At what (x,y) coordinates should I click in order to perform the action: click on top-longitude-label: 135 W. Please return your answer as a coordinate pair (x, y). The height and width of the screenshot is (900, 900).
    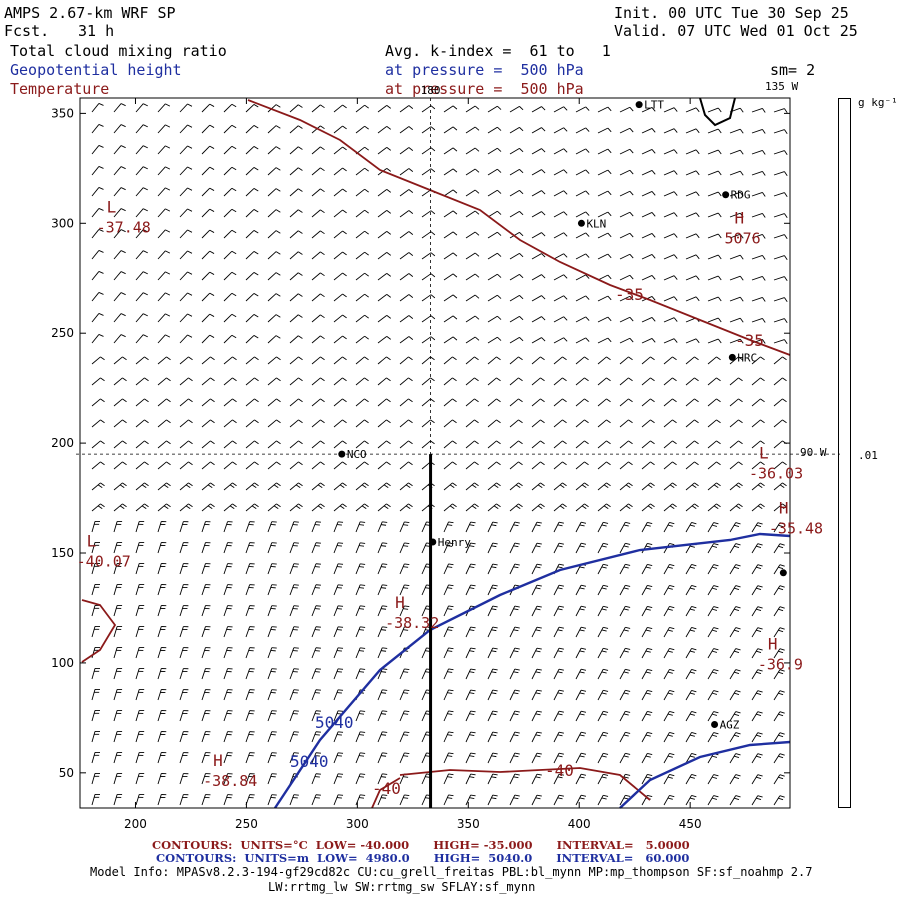
    Looking at the image, I should click on (781, 86).